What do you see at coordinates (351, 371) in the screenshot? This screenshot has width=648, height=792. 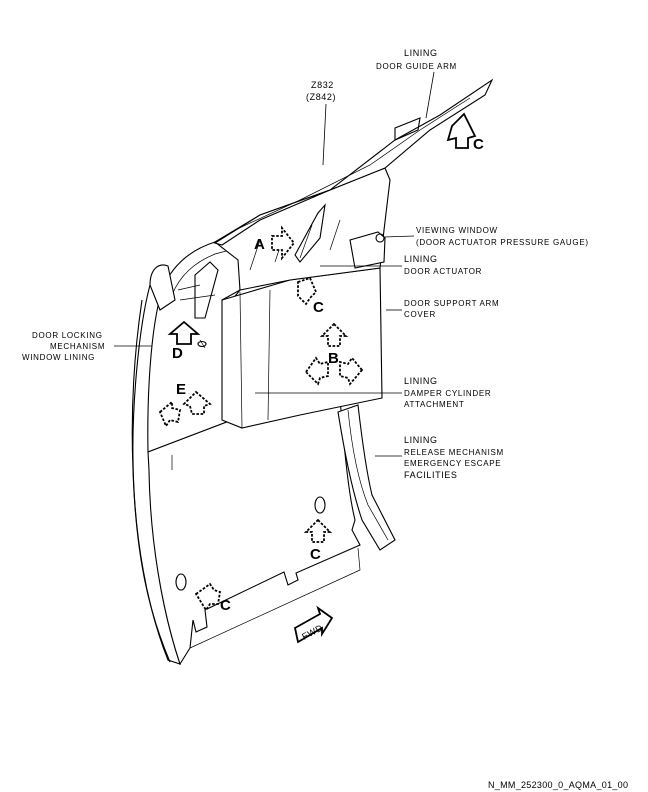 I see `view-arrow-b-right` at bounding box center [351, 371].